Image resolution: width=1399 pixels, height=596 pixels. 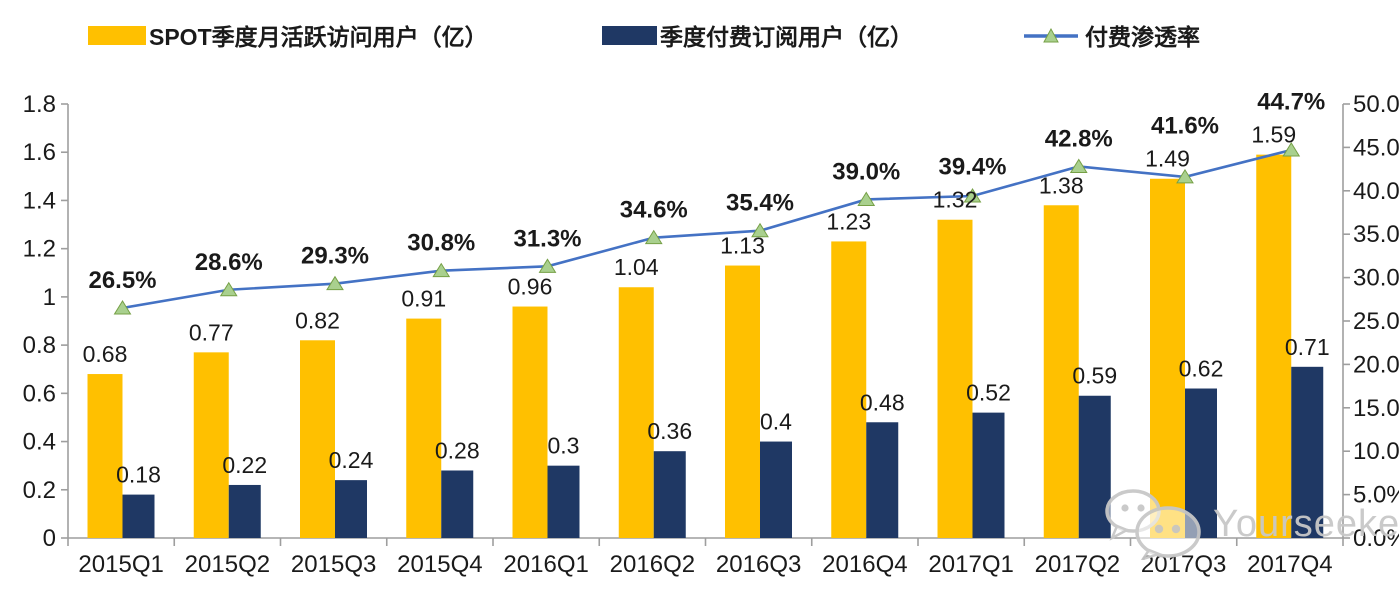 I want to click on x-axis-category-label: 2016Q4, so click(x=864, y=564).